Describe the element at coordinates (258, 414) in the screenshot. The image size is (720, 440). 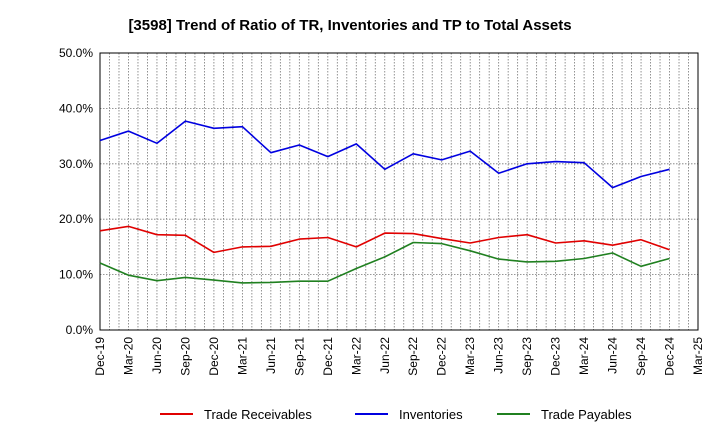
I see `legend-label: Trade Receivables` at that location.